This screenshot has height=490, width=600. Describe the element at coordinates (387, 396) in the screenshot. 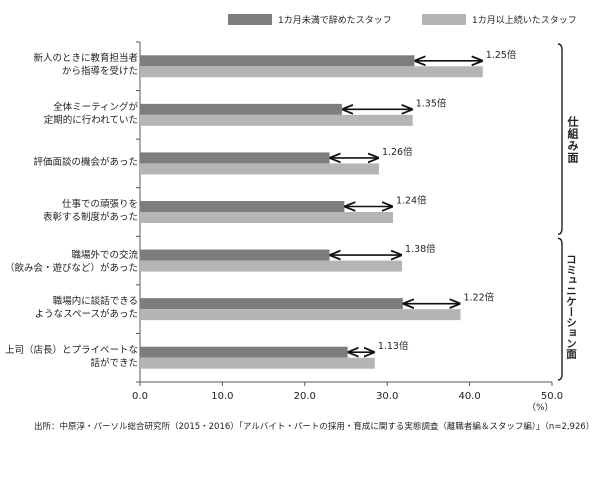

I see `x-tick-label-3: 30.0` at that location.